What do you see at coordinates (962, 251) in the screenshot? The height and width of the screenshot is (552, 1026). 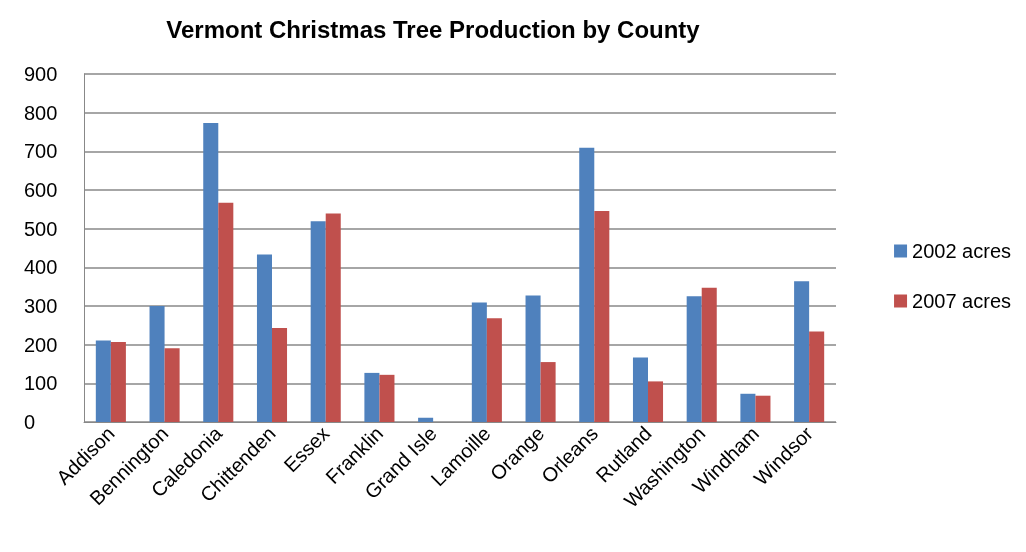 I see `legend-label: 2002 acres` at bounding box center [962, 251].